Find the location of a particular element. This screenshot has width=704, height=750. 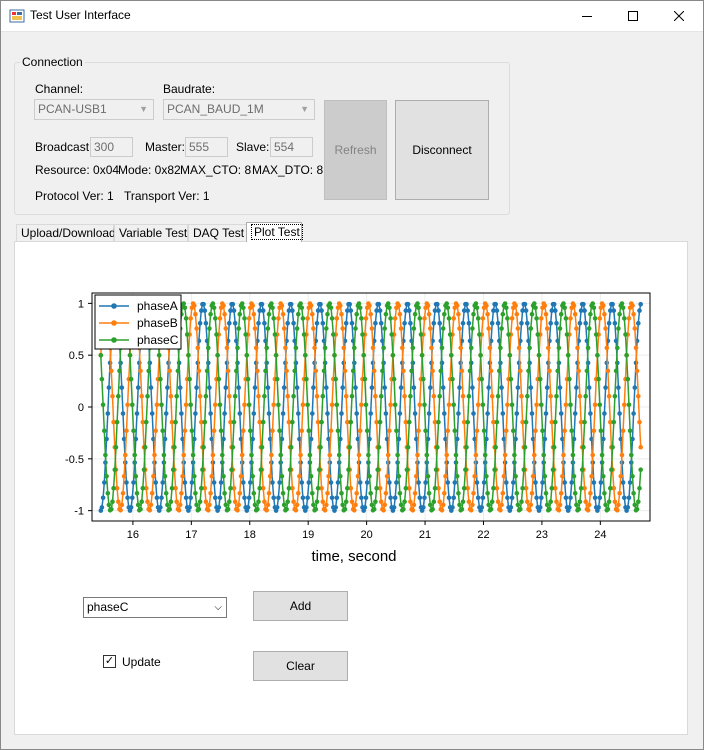

add-button: Add is located at coordinates (300, 606).